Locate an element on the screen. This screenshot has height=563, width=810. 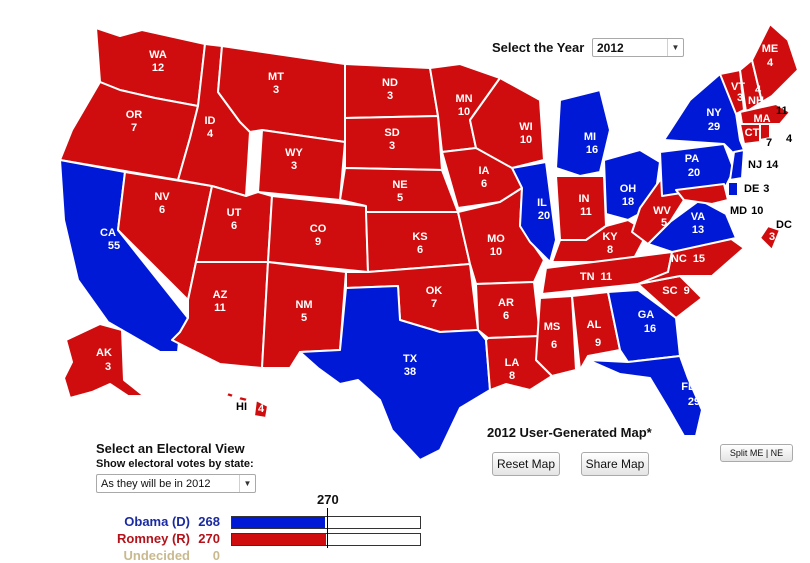
electoral-view-select: As they will be in 2012 ▼ is located at coordinates (176, 483).